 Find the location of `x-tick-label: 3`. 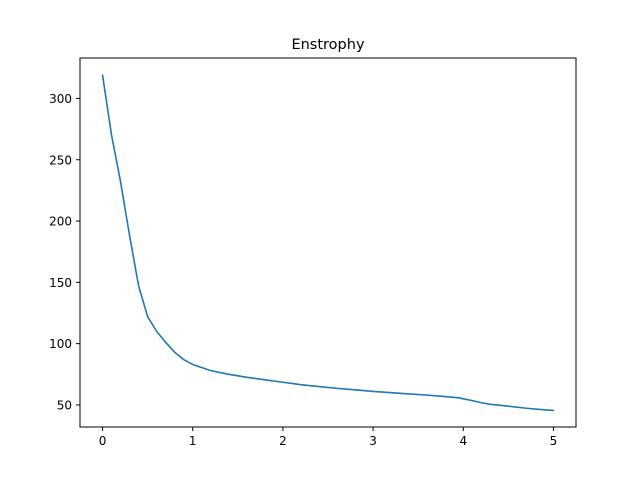

x-tick-label: 3 is located at coordinates (373, 441).